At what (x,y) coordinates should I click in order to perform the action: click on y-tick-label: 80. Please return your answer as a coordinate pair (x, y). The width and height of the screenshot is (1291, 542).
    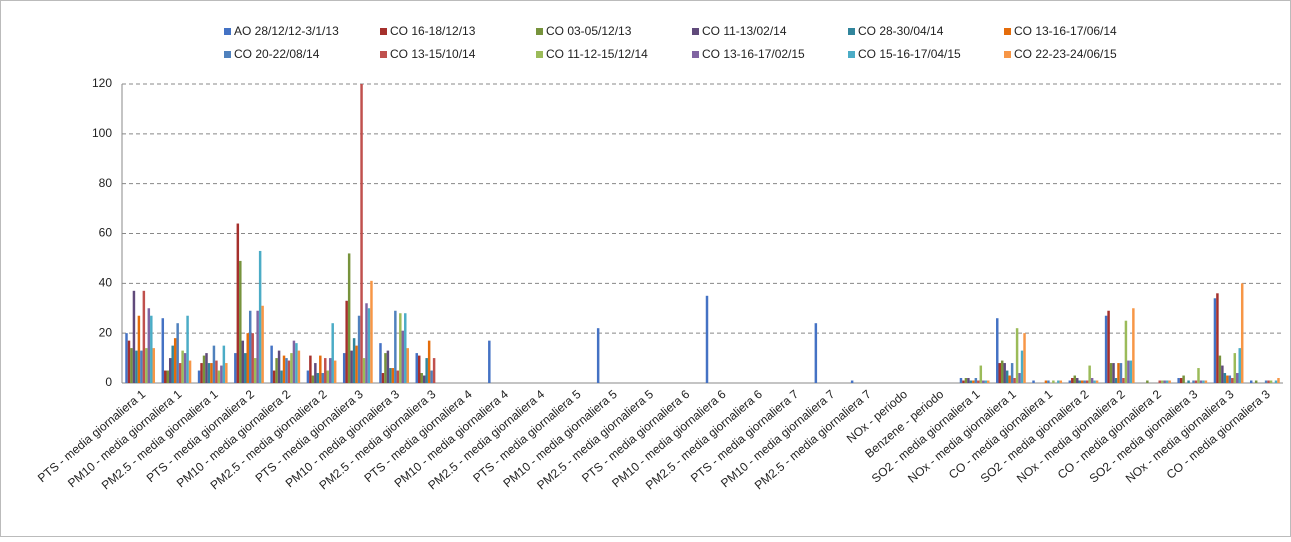
    Looking at the image, I should click on (106, 183).